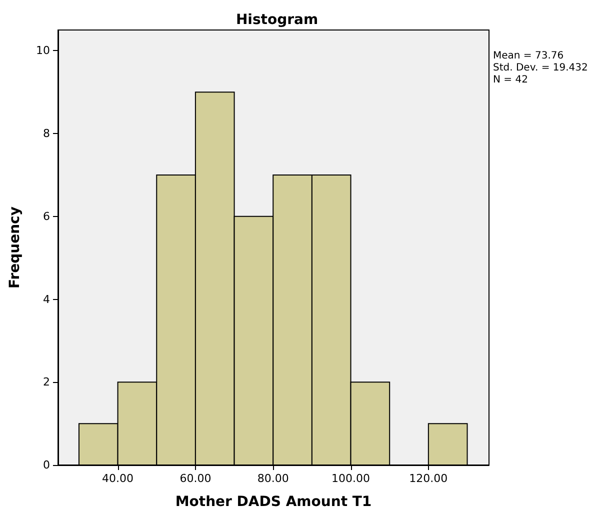  Describe the element at coordinates (196, 478) in the screenshot. I see `x-tick-label: 60.00` at that location.